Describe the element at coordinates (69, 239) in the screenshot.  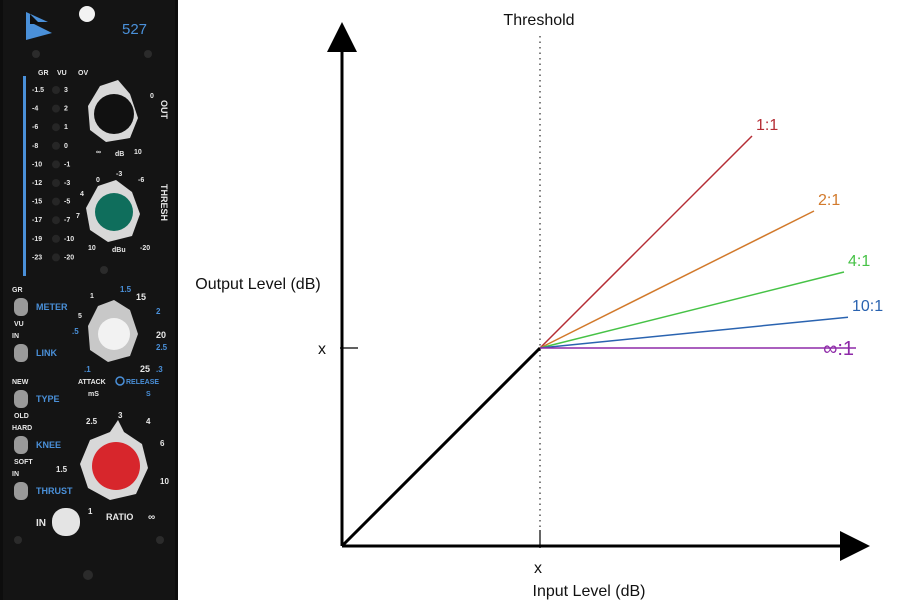
I see `meter-vu-scale-8: -10` at that location.